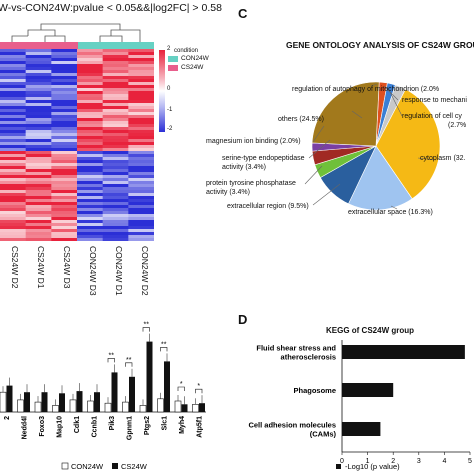 This screenshot has width=474, height=474. What do you see at coordinates (173, 68) in the screenshot?
I see `legend-swatch-cs24w` at bounding box center [173, 68].